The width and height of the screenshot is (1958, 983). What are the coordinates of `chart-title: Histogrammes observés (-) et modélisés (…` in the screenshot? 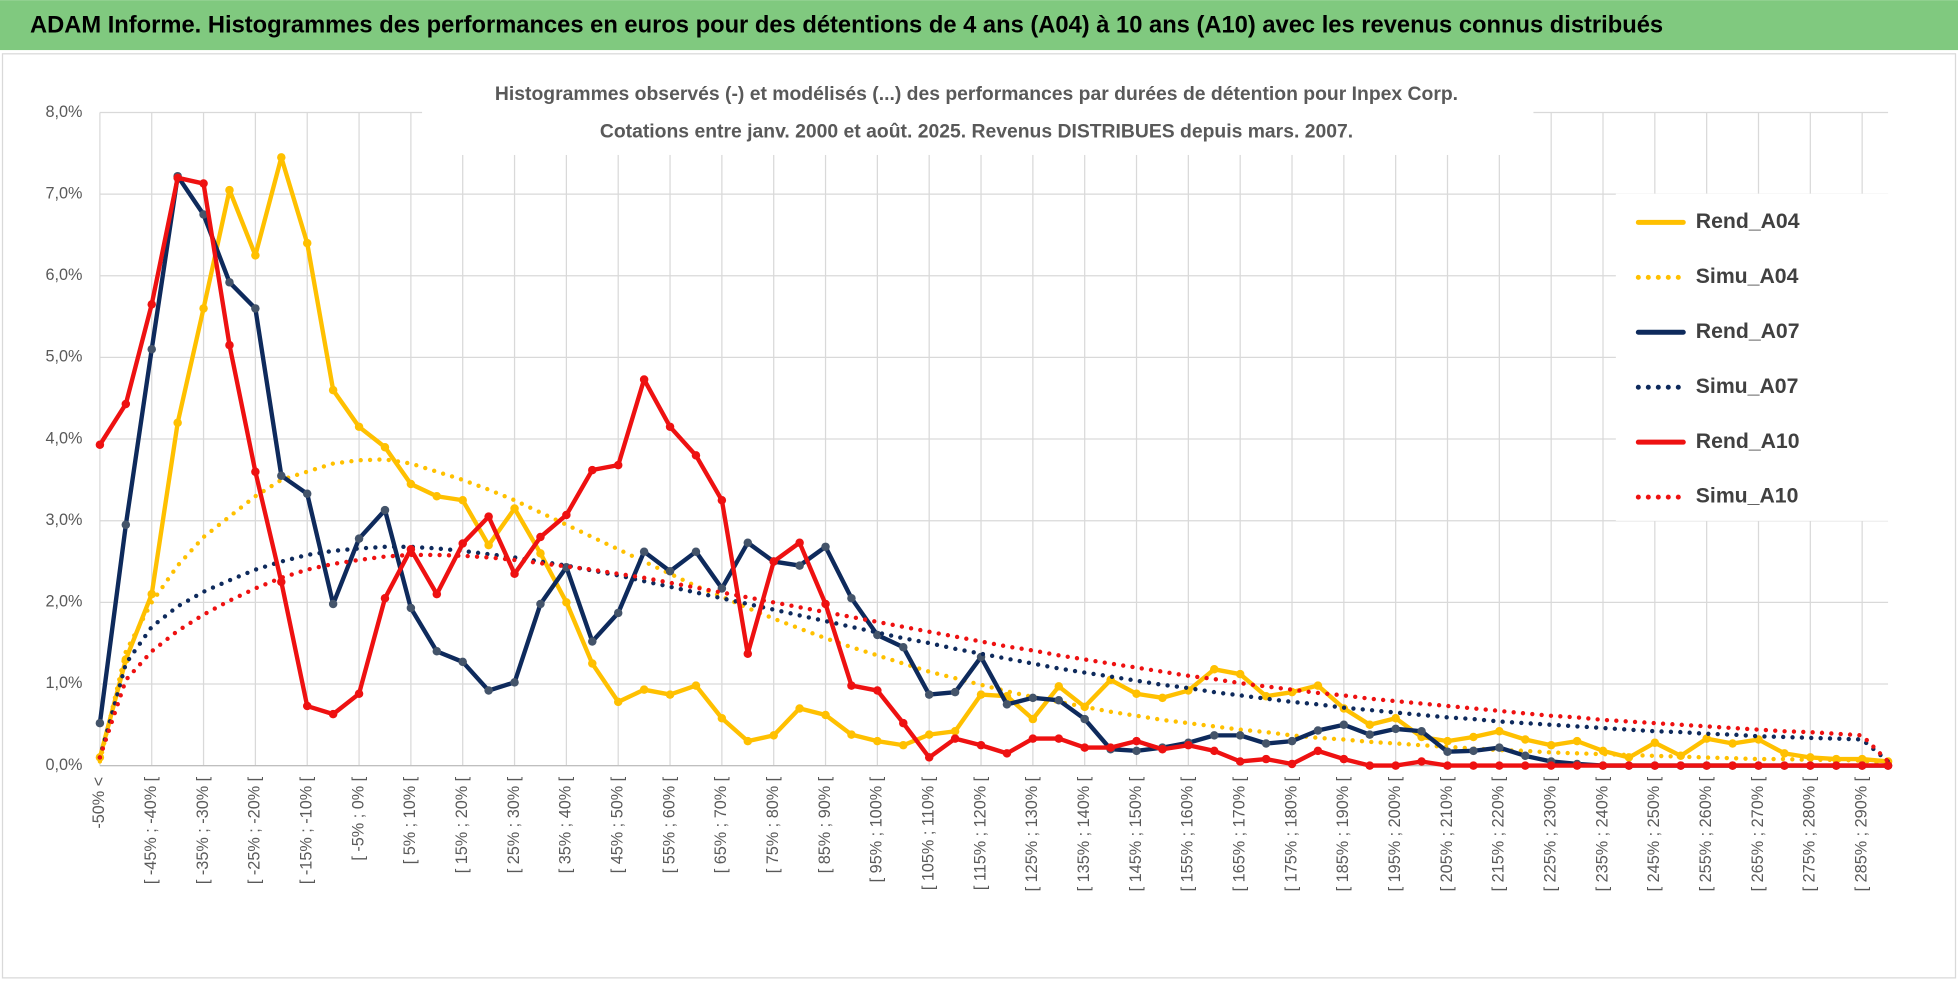 It's located at (976, 94).